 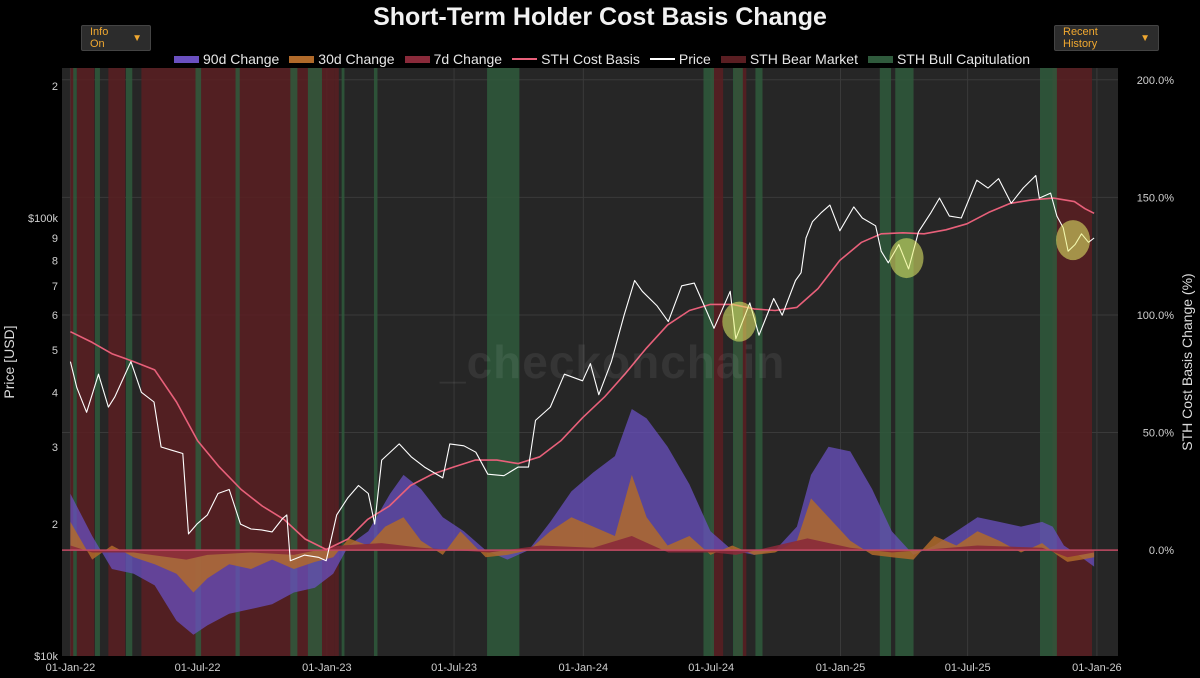 I want to click on x-tick-label: 01-Jul-25, so click(x=968, y=668).